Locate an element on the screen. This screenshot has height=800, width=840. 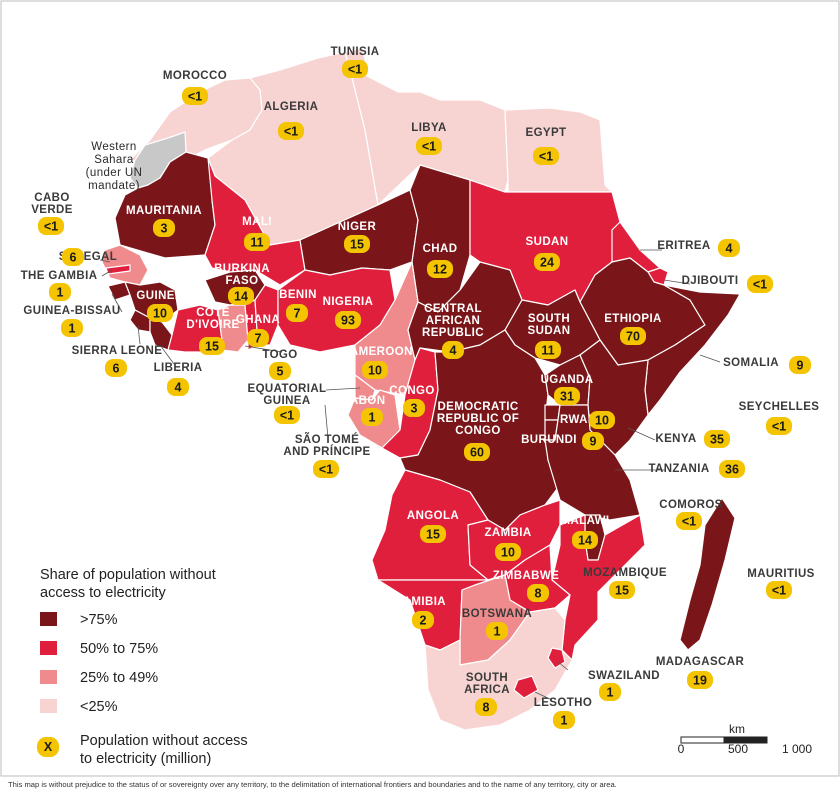
country-shape-egypt is located at coordinates (558, 150).